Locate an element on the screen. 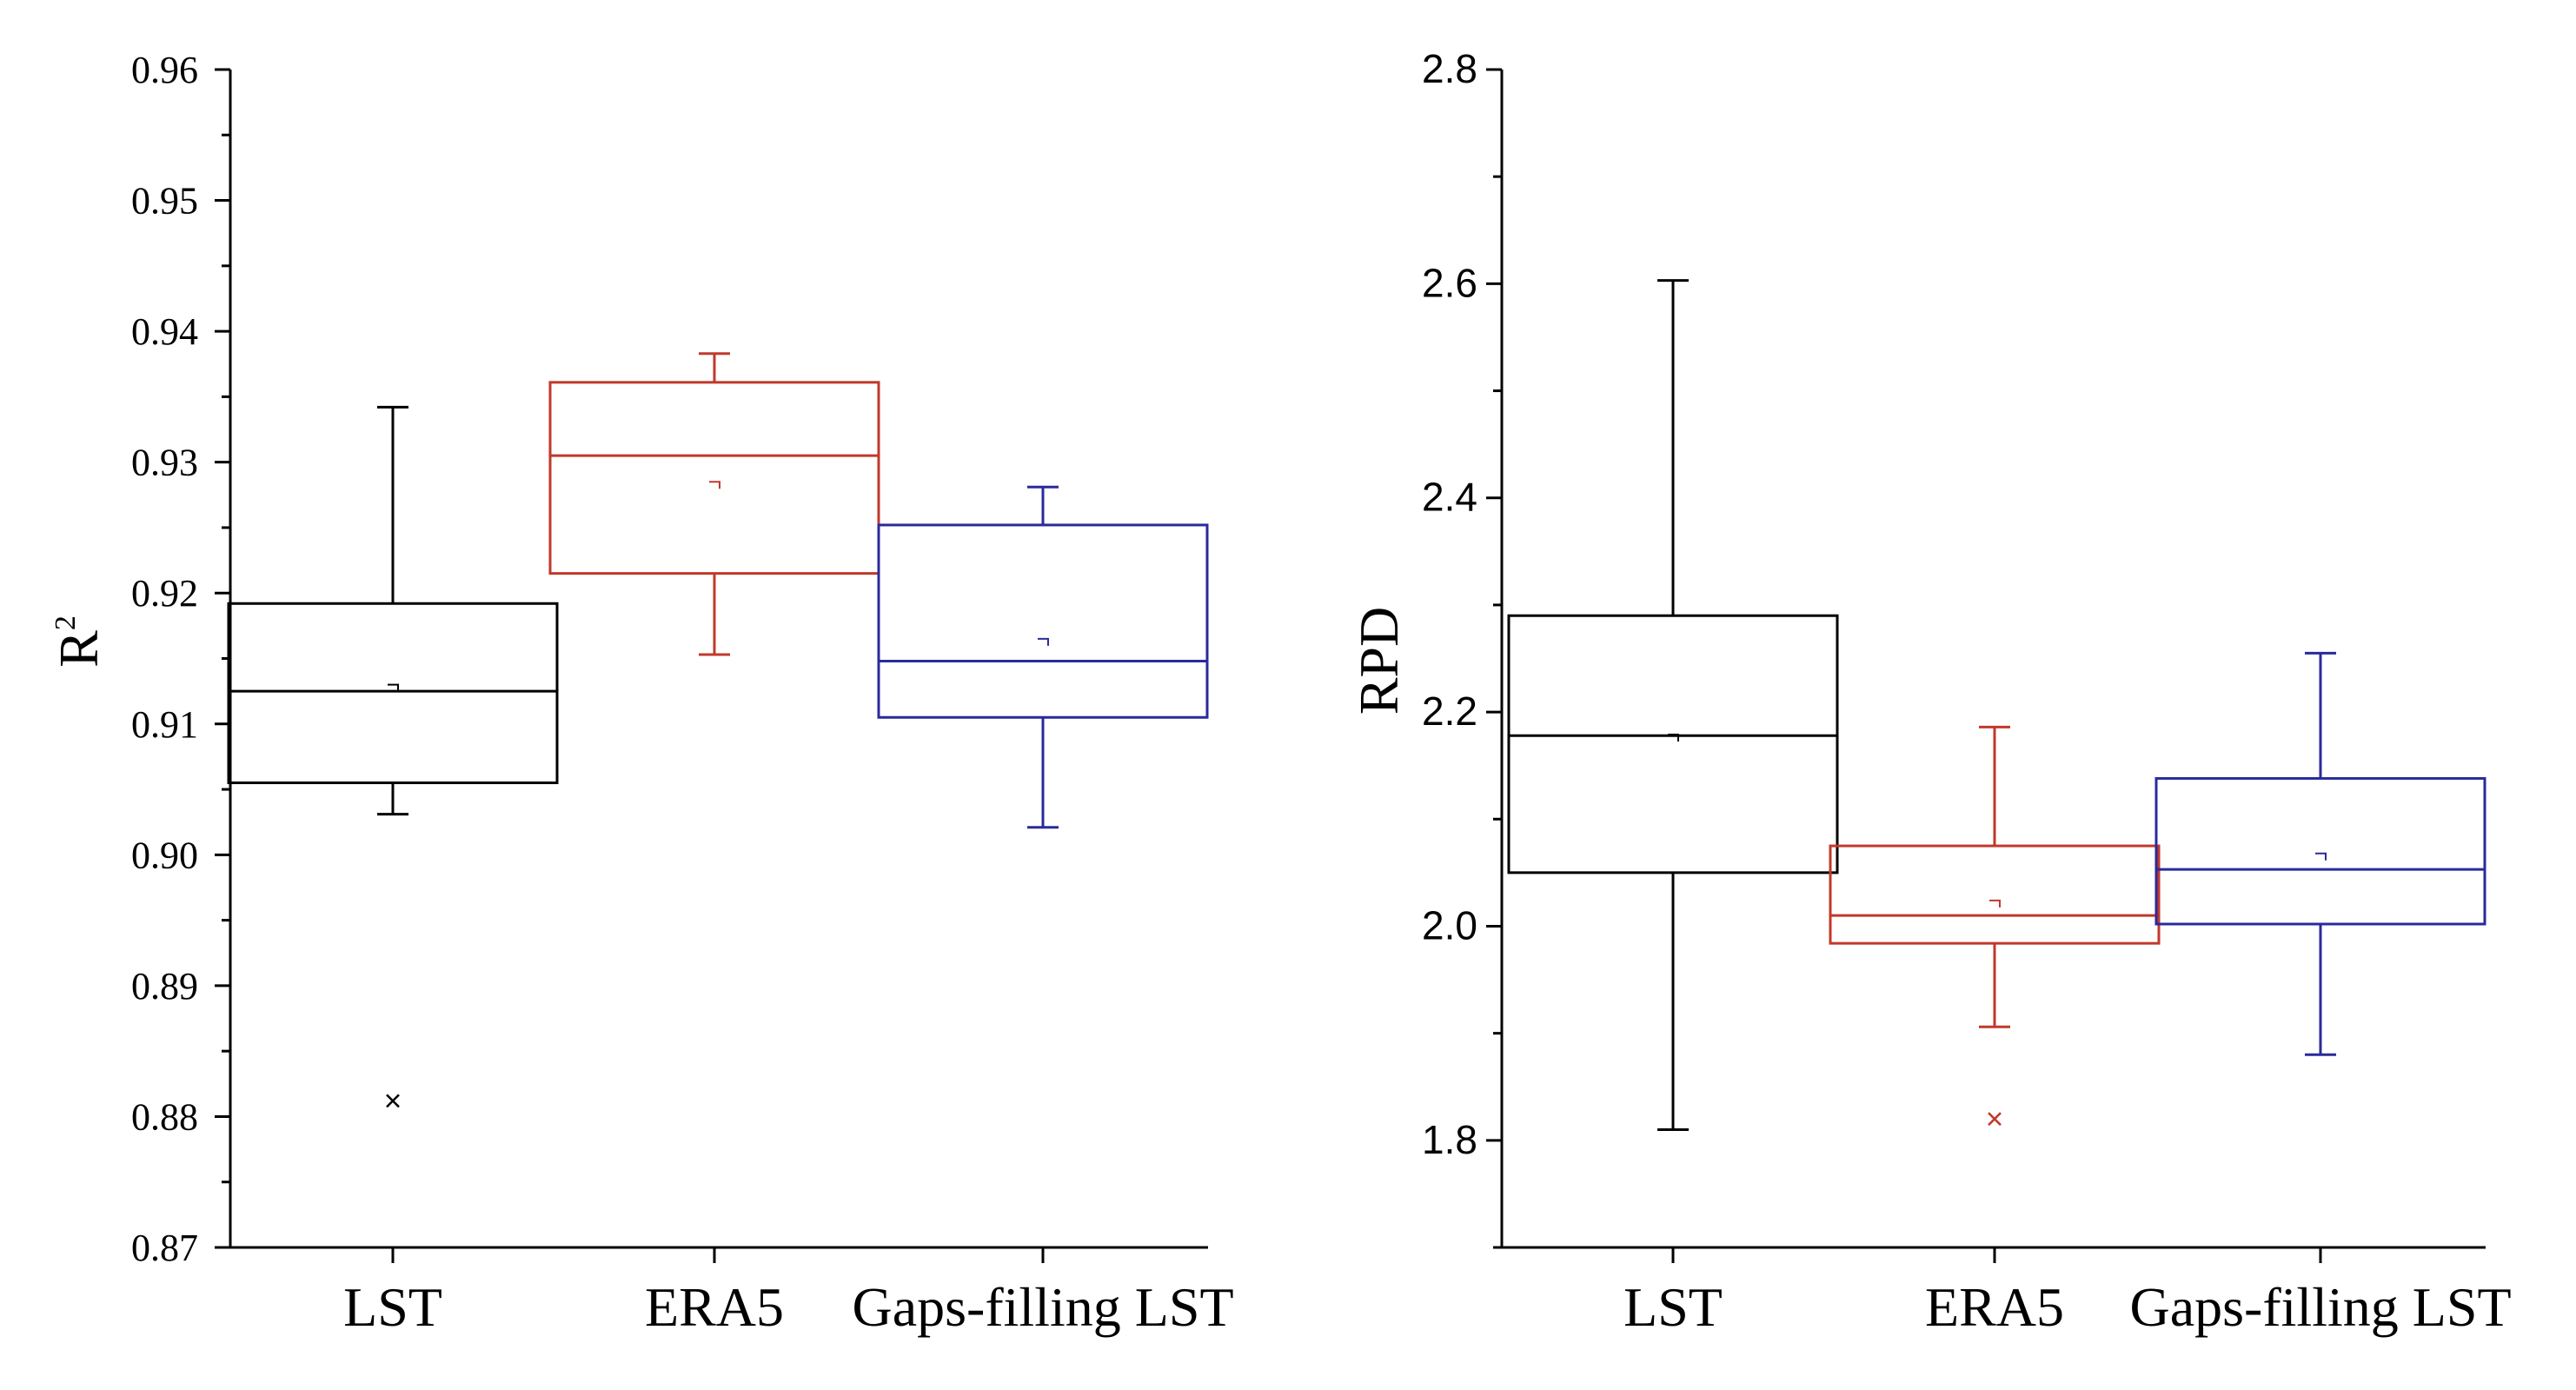  y-tick-label: 0.87 is located at coordinates (165, 1248).